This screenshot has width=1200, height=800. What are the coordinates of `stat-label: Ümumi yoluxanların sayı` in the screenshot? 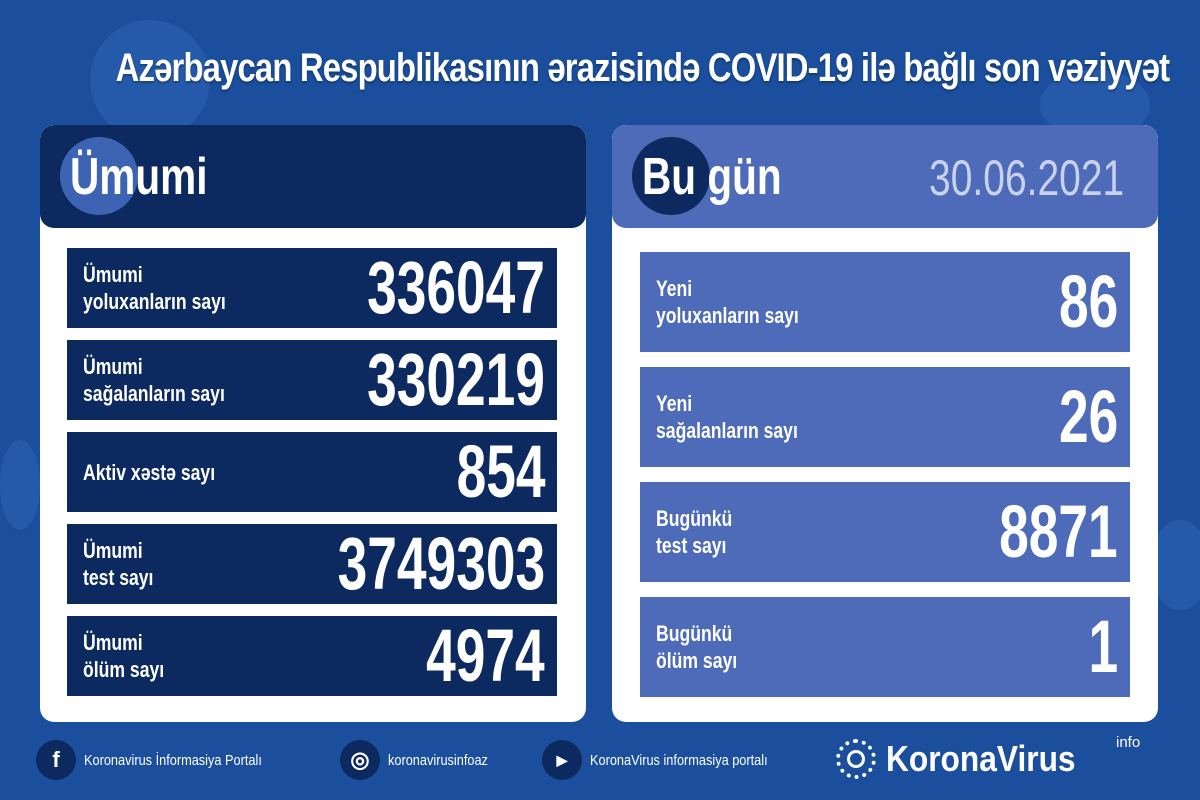 It's located at (154, 288).